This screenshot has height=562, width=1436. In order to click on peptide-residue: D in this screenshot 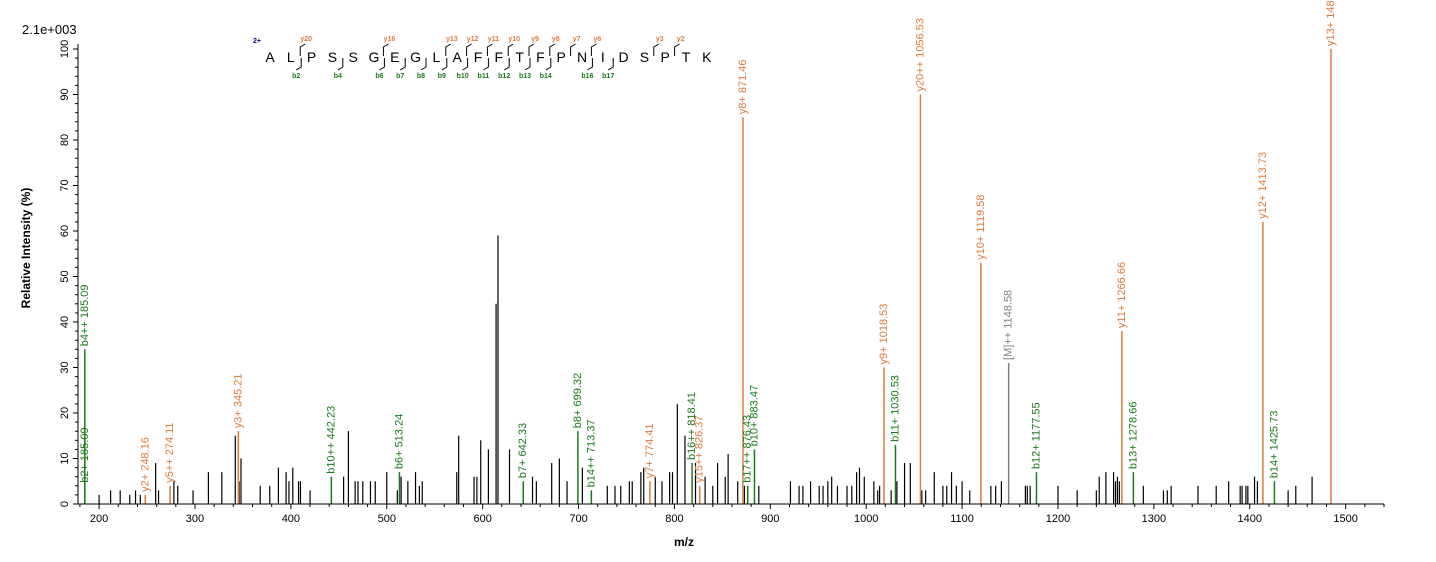, I will do `click(624, 57)`.